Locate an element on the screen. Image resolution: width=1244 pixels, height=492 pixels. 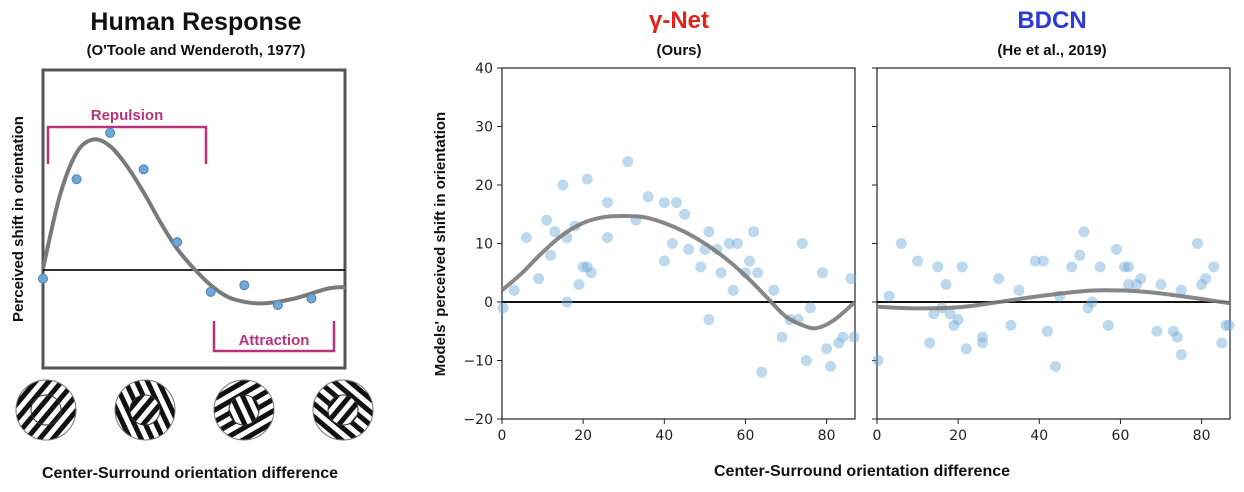
gamma-ytick-label: −20 is located at coordinates (478, 420).